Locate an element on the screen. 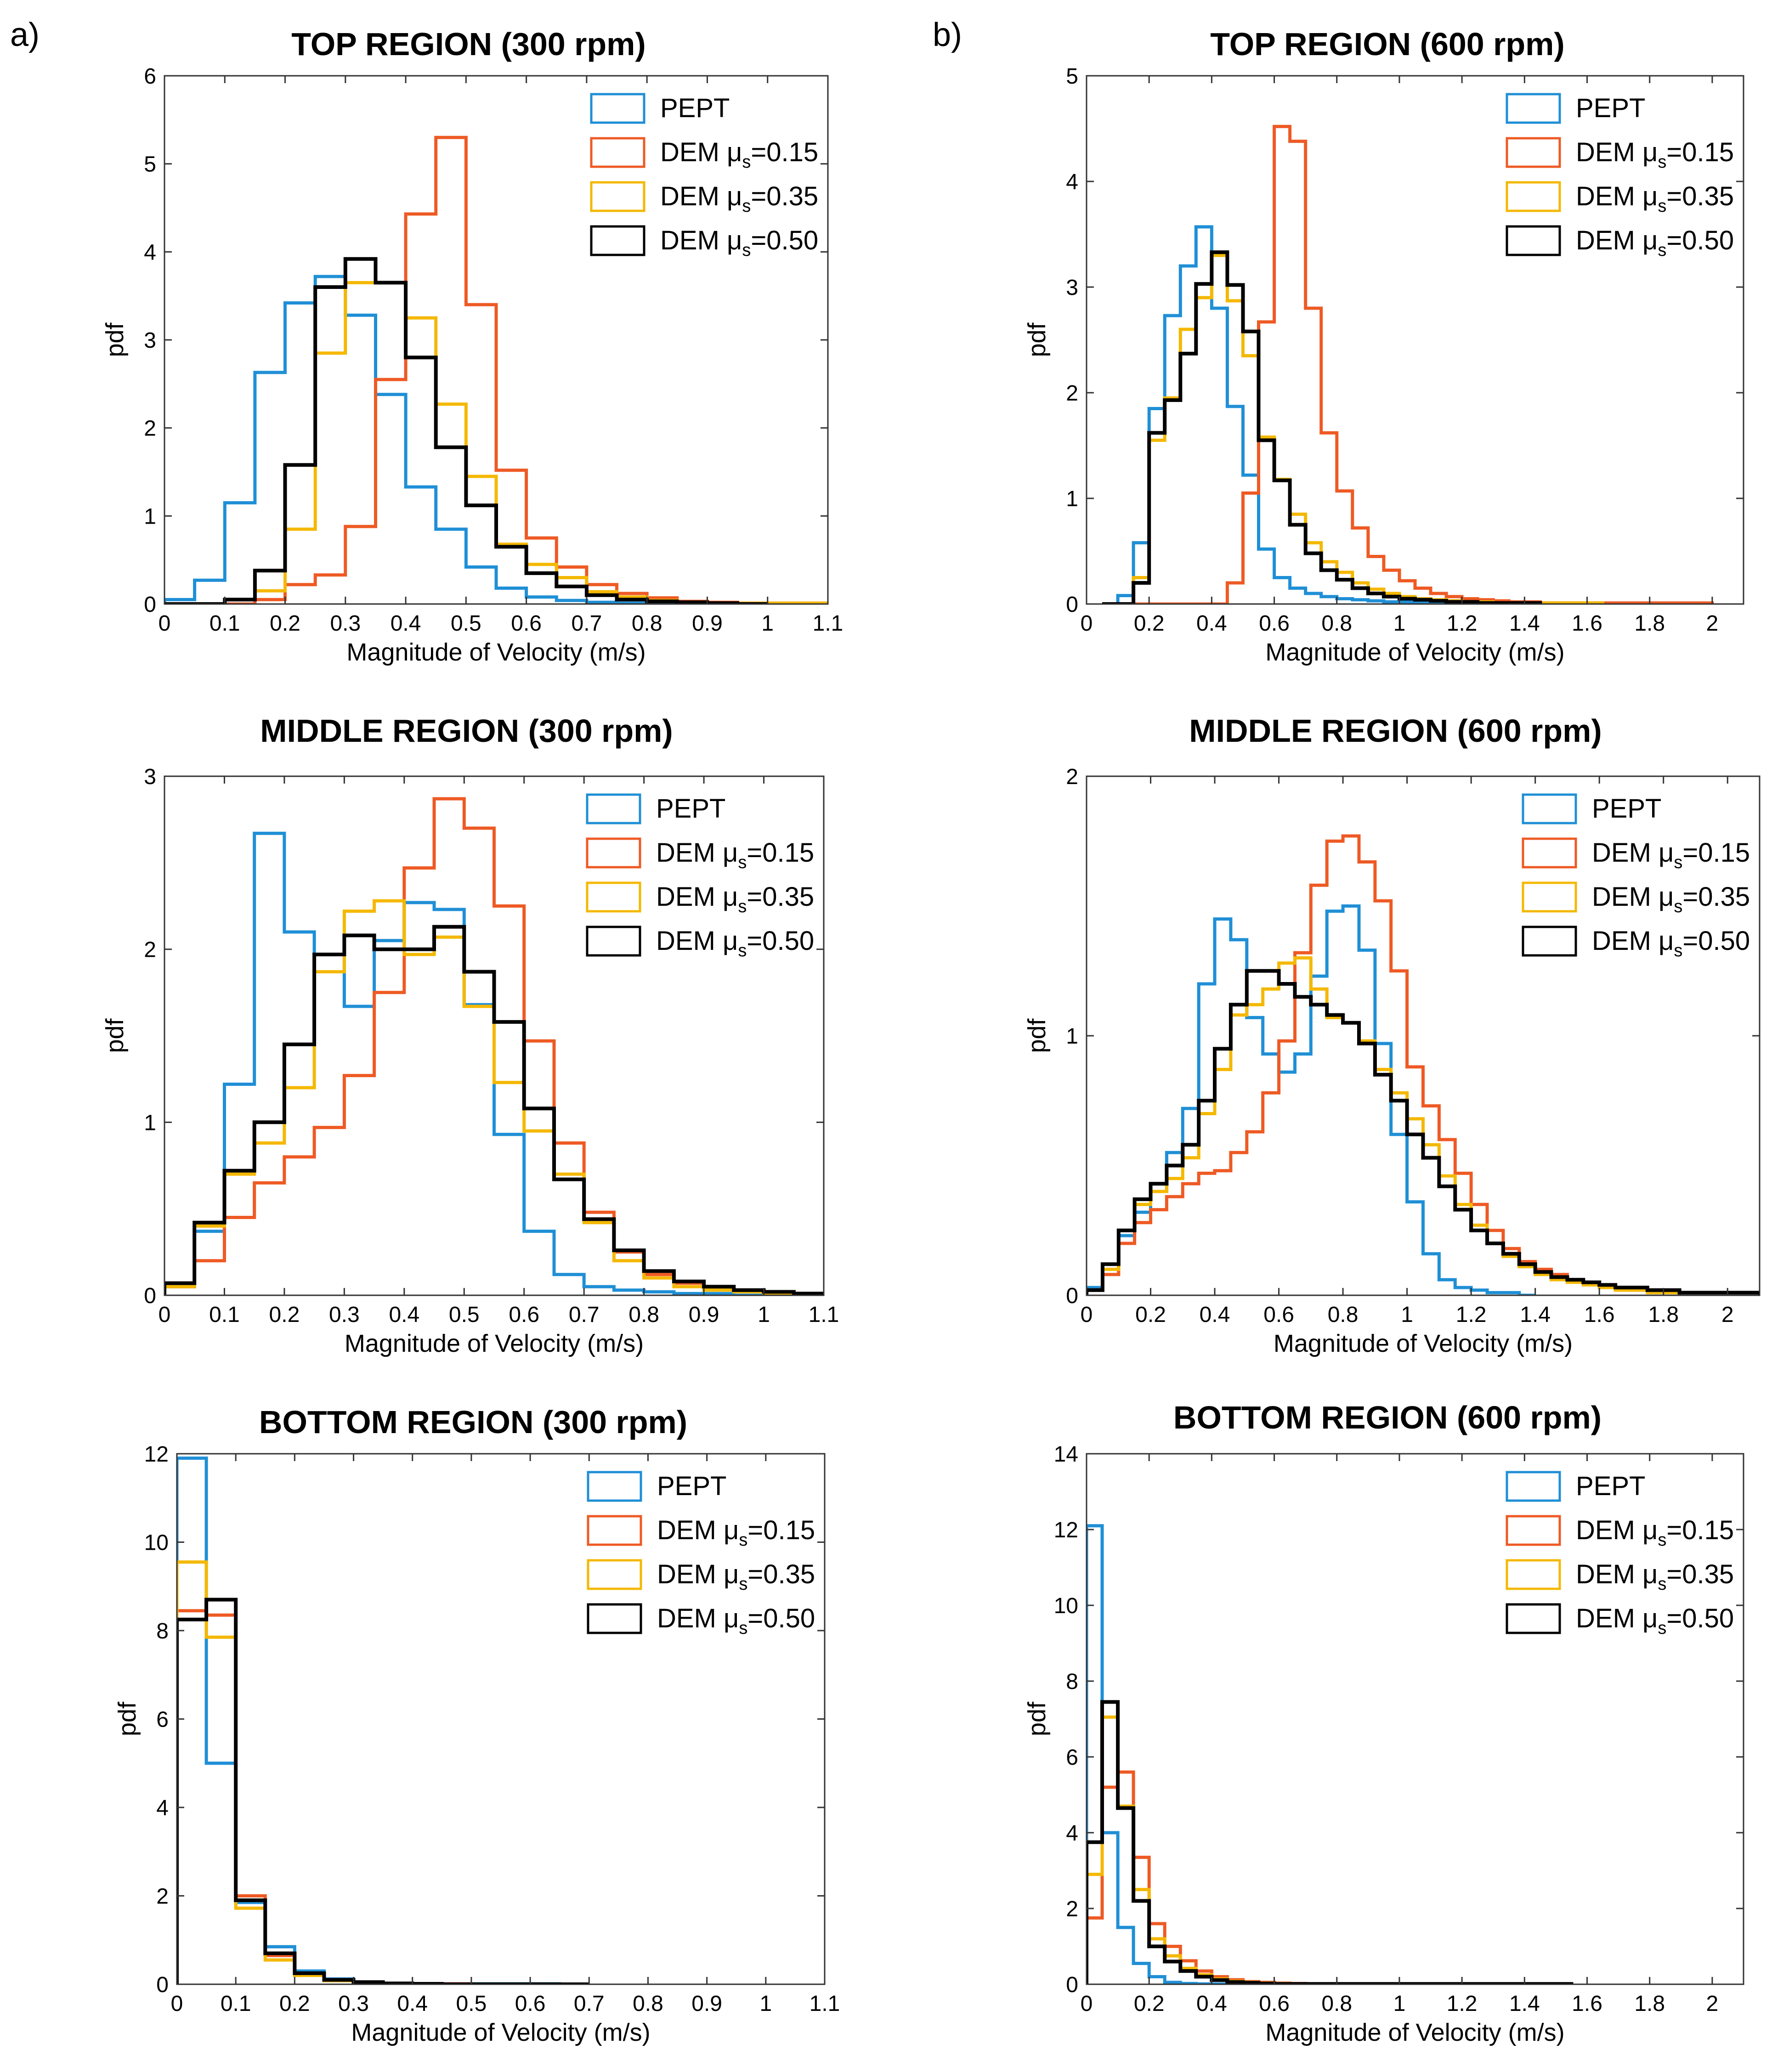  x-tick-label: 0.5 is located at coordinates (472, 2004).